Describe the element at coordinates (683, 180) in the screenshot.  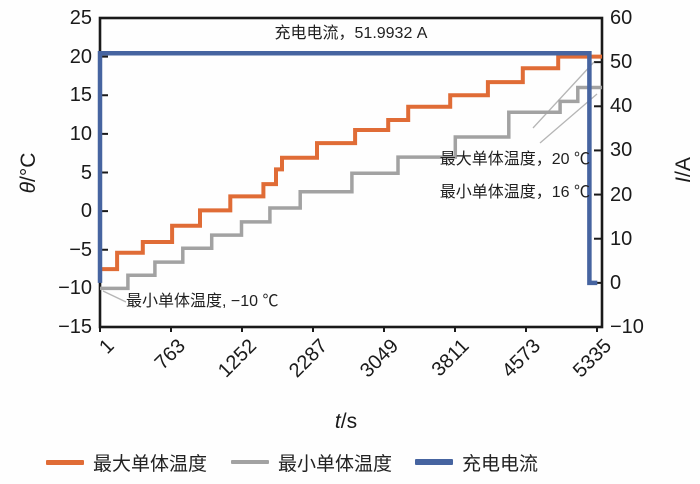
I see `y-right-label-symbol: I` at that location.